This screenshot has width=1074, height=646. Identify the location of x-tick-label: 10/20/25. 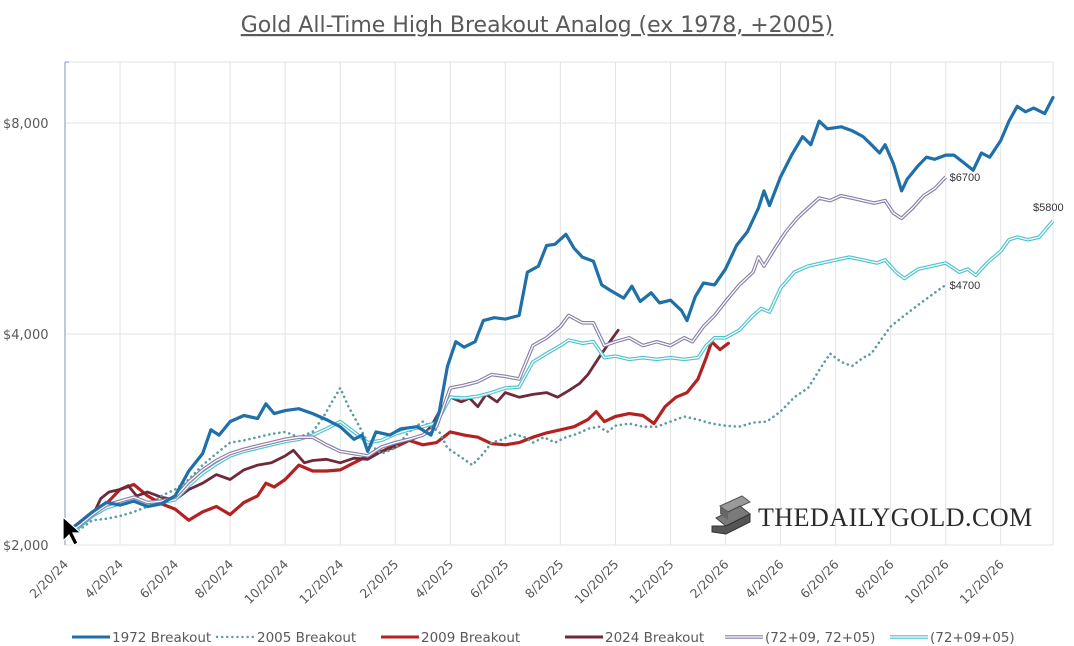
(596, 582).